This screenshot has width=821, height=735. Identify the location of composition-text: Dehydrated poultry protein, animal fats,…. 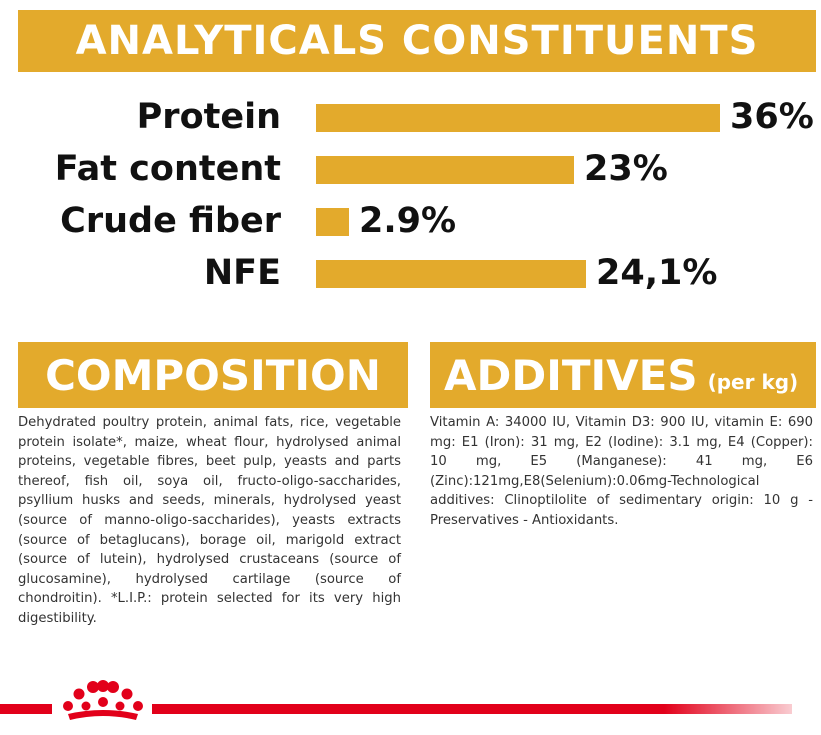
(209, 520).